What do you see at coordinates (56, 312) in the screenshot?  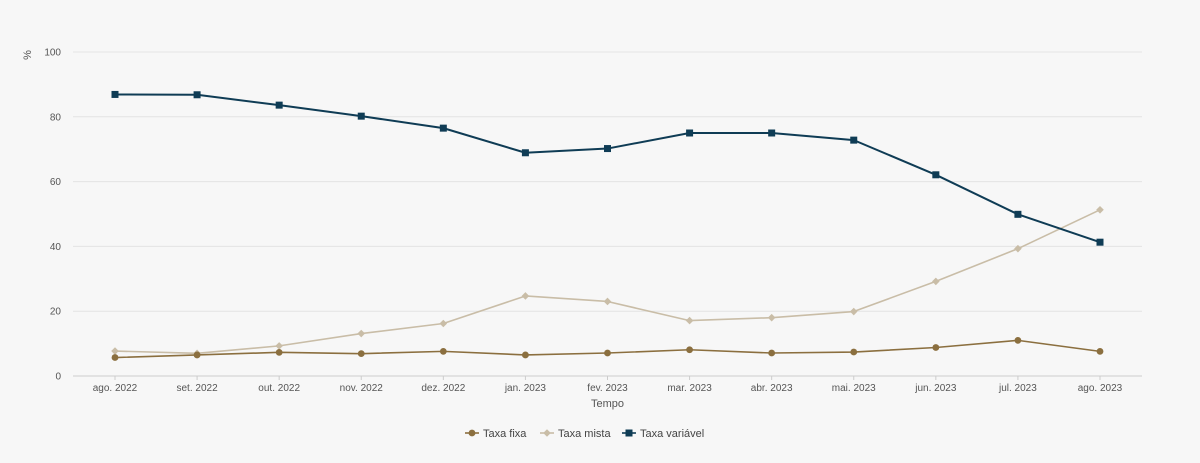 I see `y-tick-label: 20` at bounding box center [56, 312].